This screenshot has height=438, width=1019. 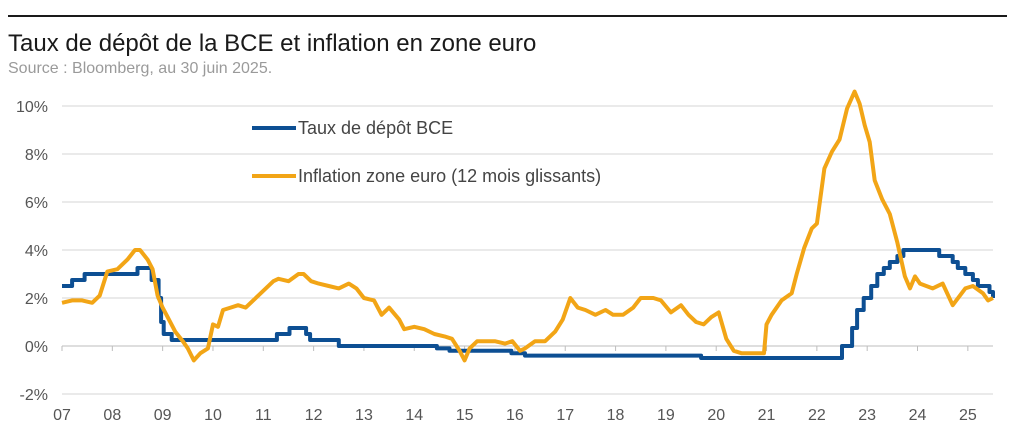 What do you see at coordinates (140, 68) in the screenshot?
I see `chart-subtitle: Source : Bloomberg, au 30 juin 2025.` at bounding box center [140, 68].